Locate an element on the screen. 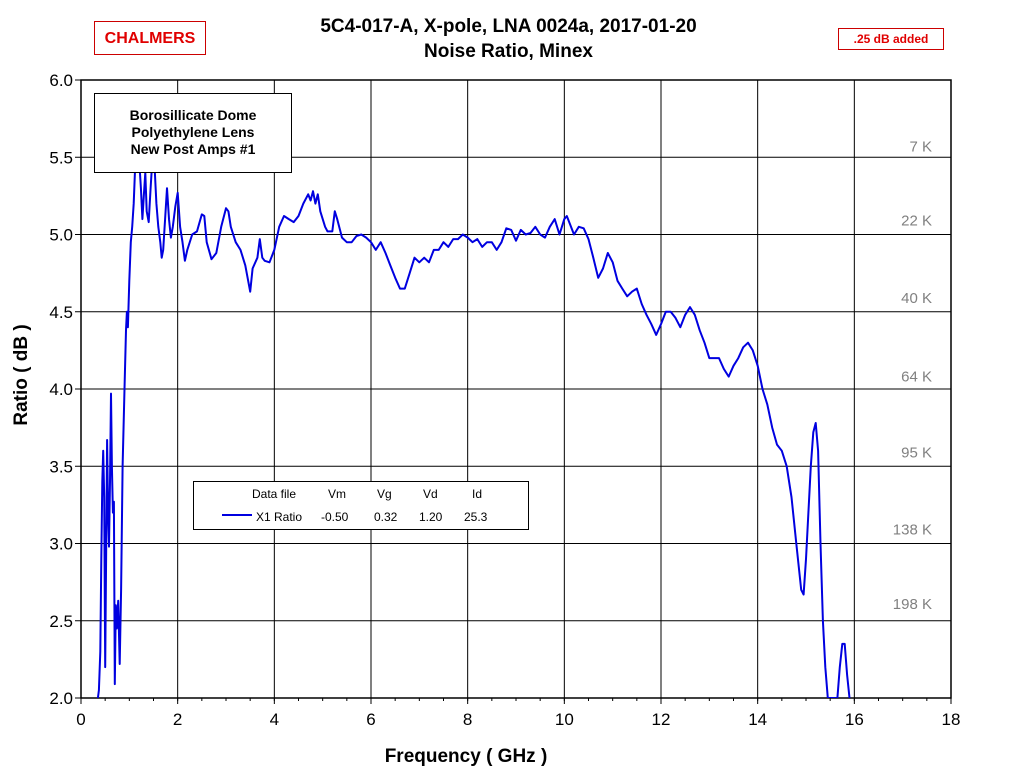 The width and height of the screenshot is (1017, 780). temperature-label: 40 K is located at coordinates (916, 298).